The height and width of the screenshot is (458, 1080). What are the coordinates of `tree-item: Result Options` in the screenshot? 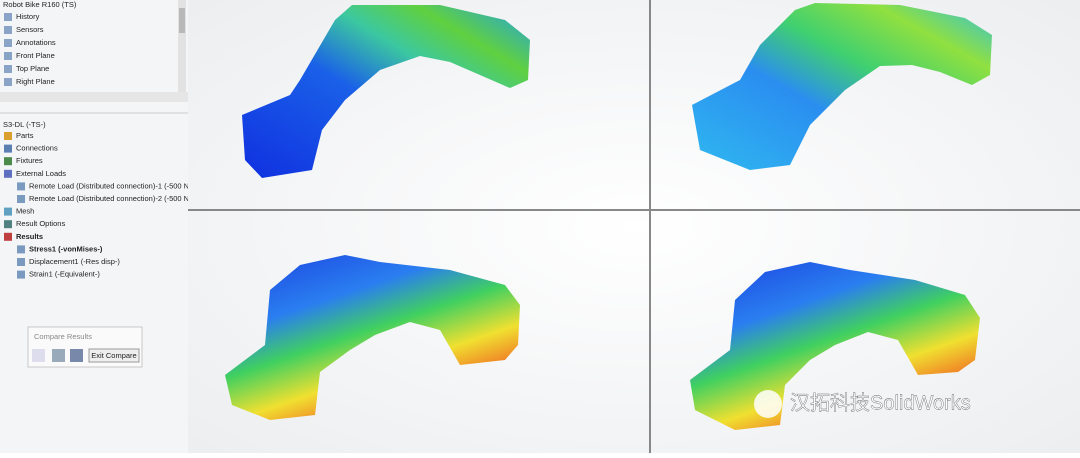 It's located at (40, 223).